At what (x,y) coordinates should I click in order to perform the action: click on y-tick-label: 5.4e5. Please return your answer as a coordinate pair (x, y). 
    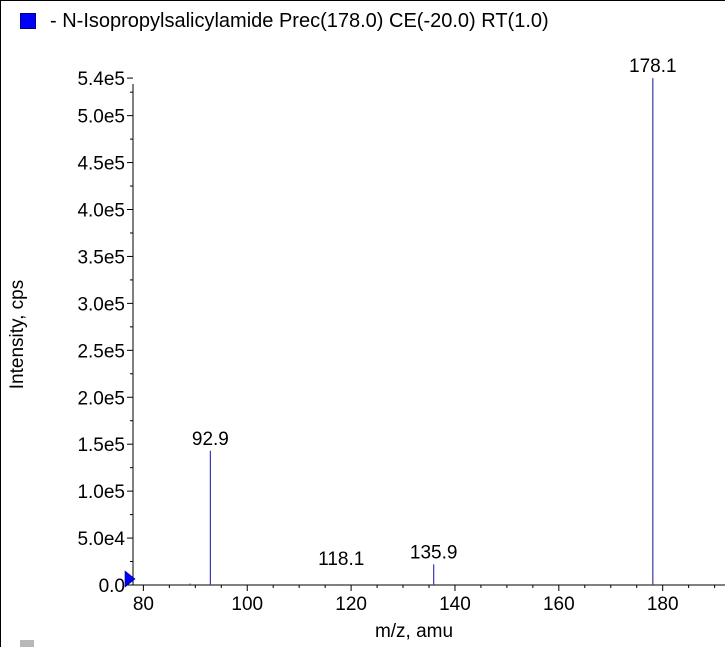
    Looking at the image, I should click on (101, 79).